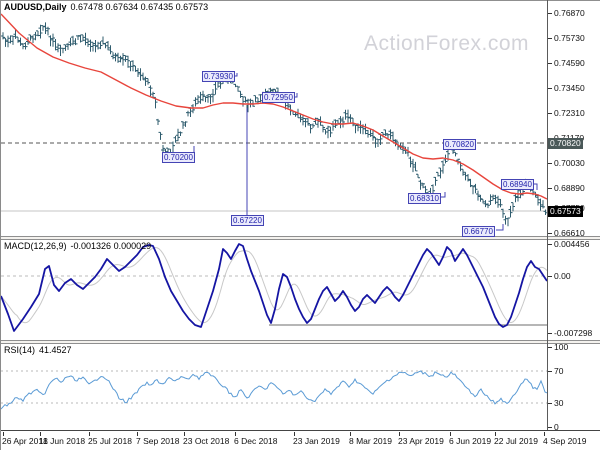 The width and height of the screenshot is (600, 450). I want to click on price-axis-tick-label: 0.72310, so click(569, 113).